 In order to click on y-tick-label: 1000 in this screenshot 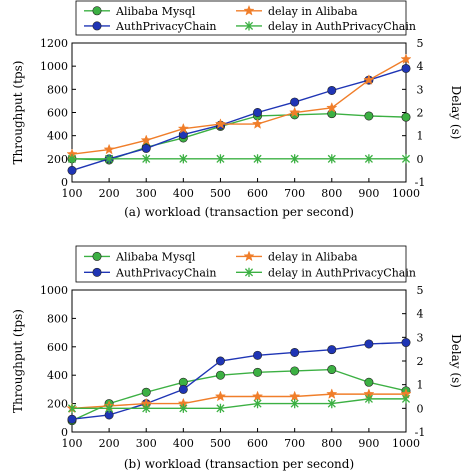, I will do `click(54, 66)`.